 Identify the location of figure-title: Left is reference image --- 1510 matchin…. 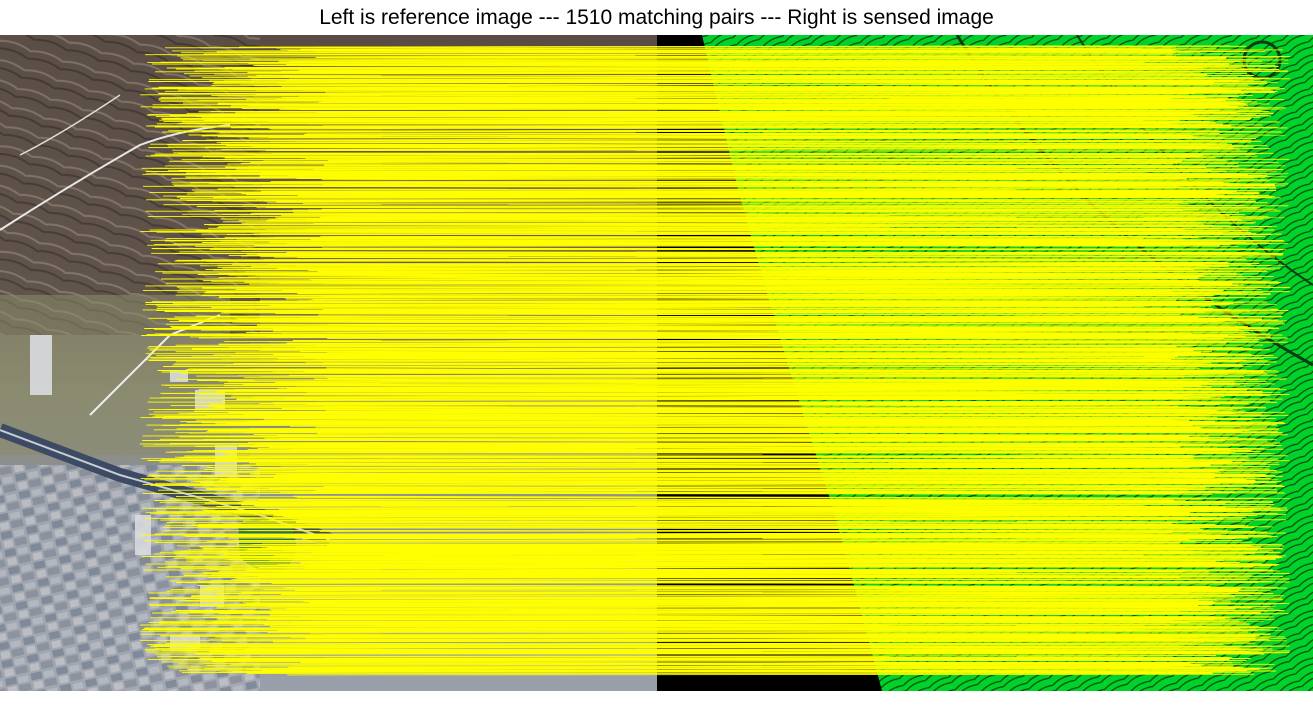
(656, 17).